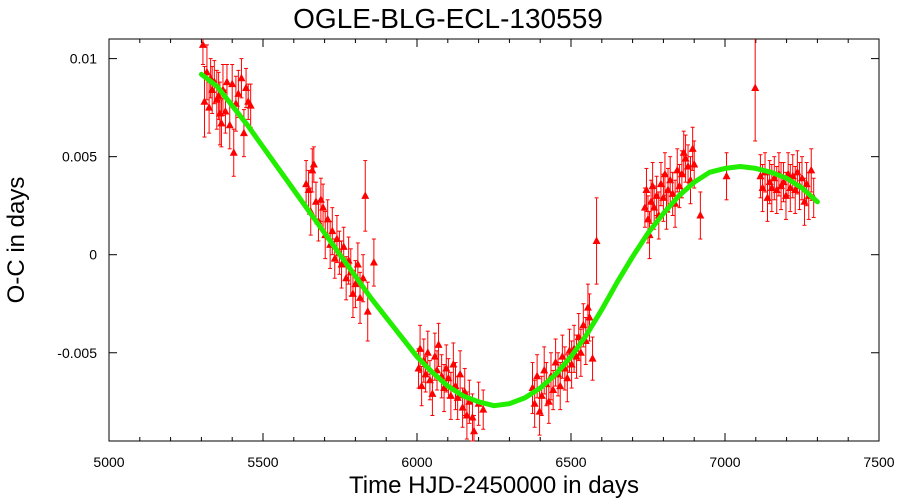  Describe the element at coordinates (93, 255) in the screenshot. I see `y-tick-label: 0` at that location.